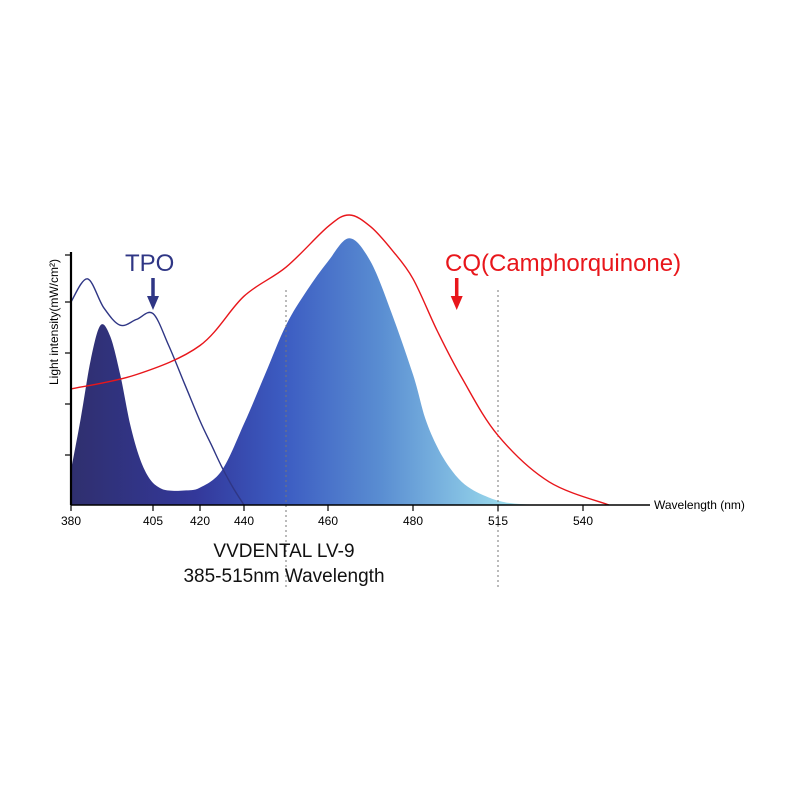 The width and height of the screenshot is (800, 800). I want to click on chart-title-line1: VVDENTAL LV-9, so click(283, 551).